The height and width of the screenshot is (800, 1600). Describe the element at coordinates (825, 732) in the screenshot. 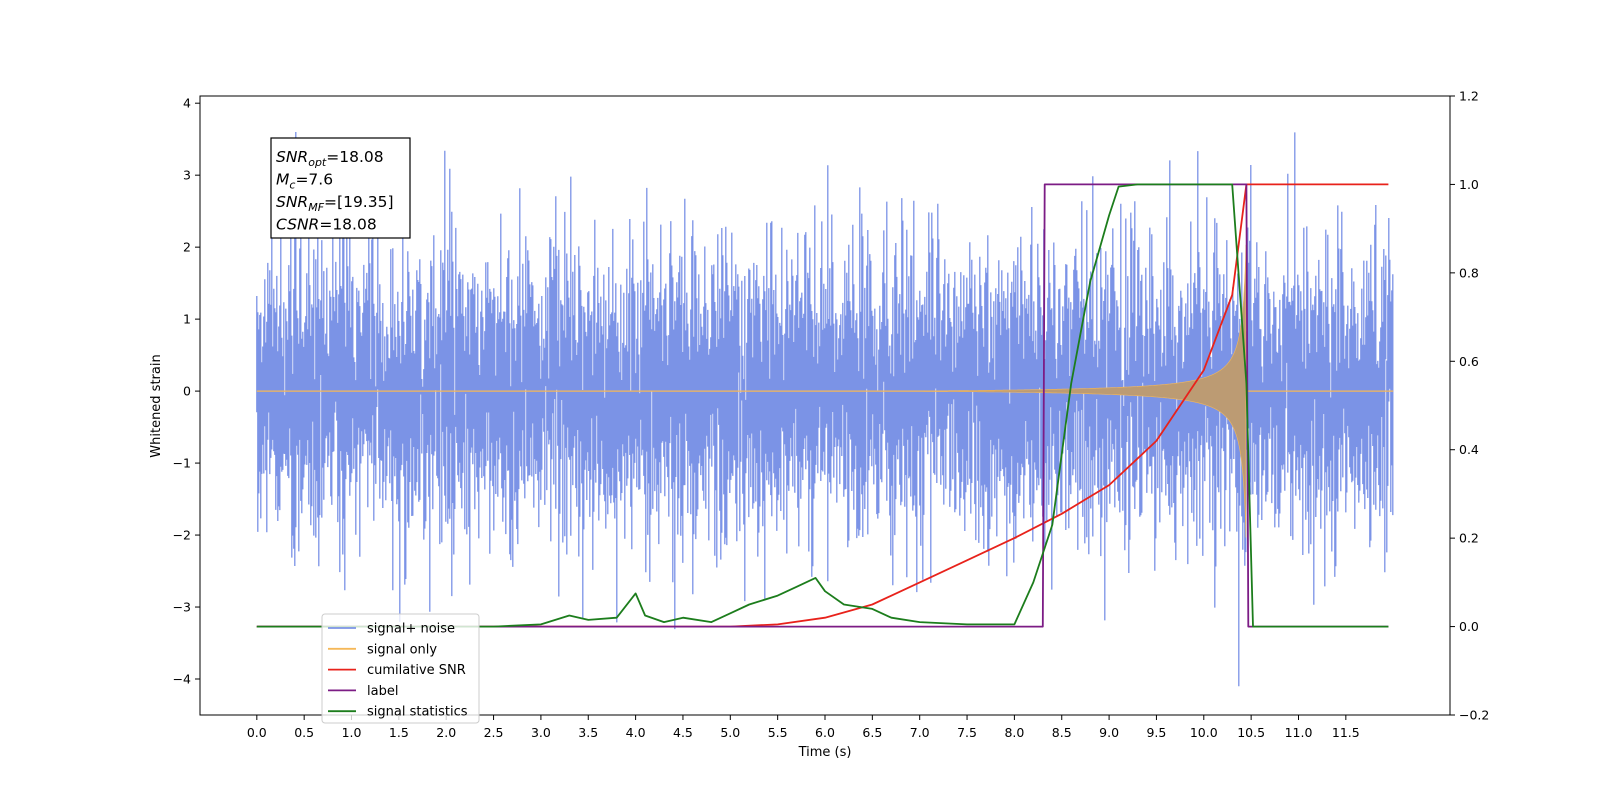

I see `x-tick-label: 6.0` at that location.